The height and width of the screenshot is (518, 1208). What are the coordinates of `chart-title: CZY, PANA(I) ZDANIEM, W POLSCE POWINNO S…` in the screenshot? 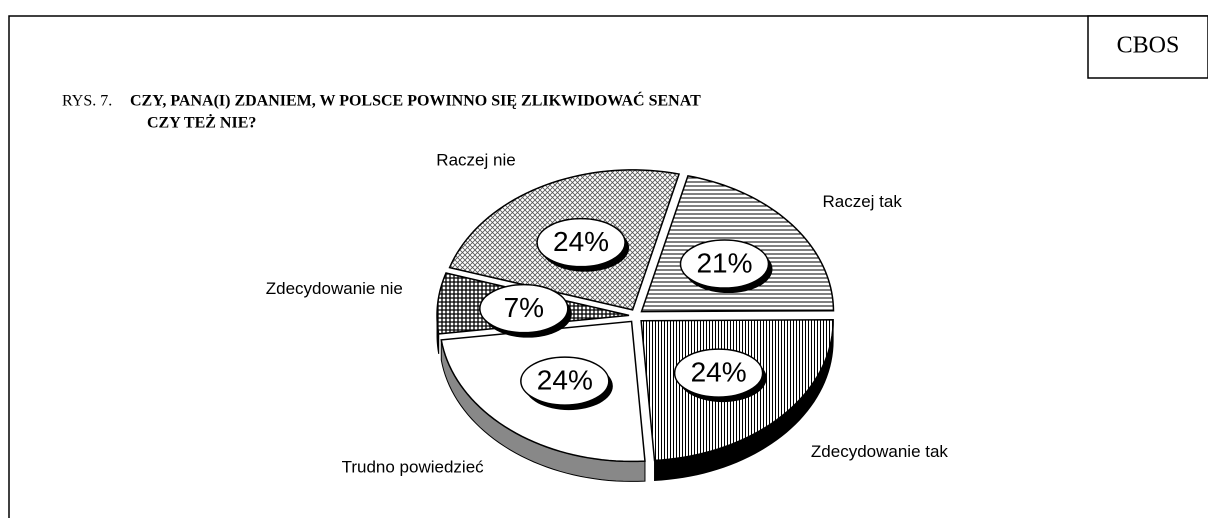 It's located at (415, 100).